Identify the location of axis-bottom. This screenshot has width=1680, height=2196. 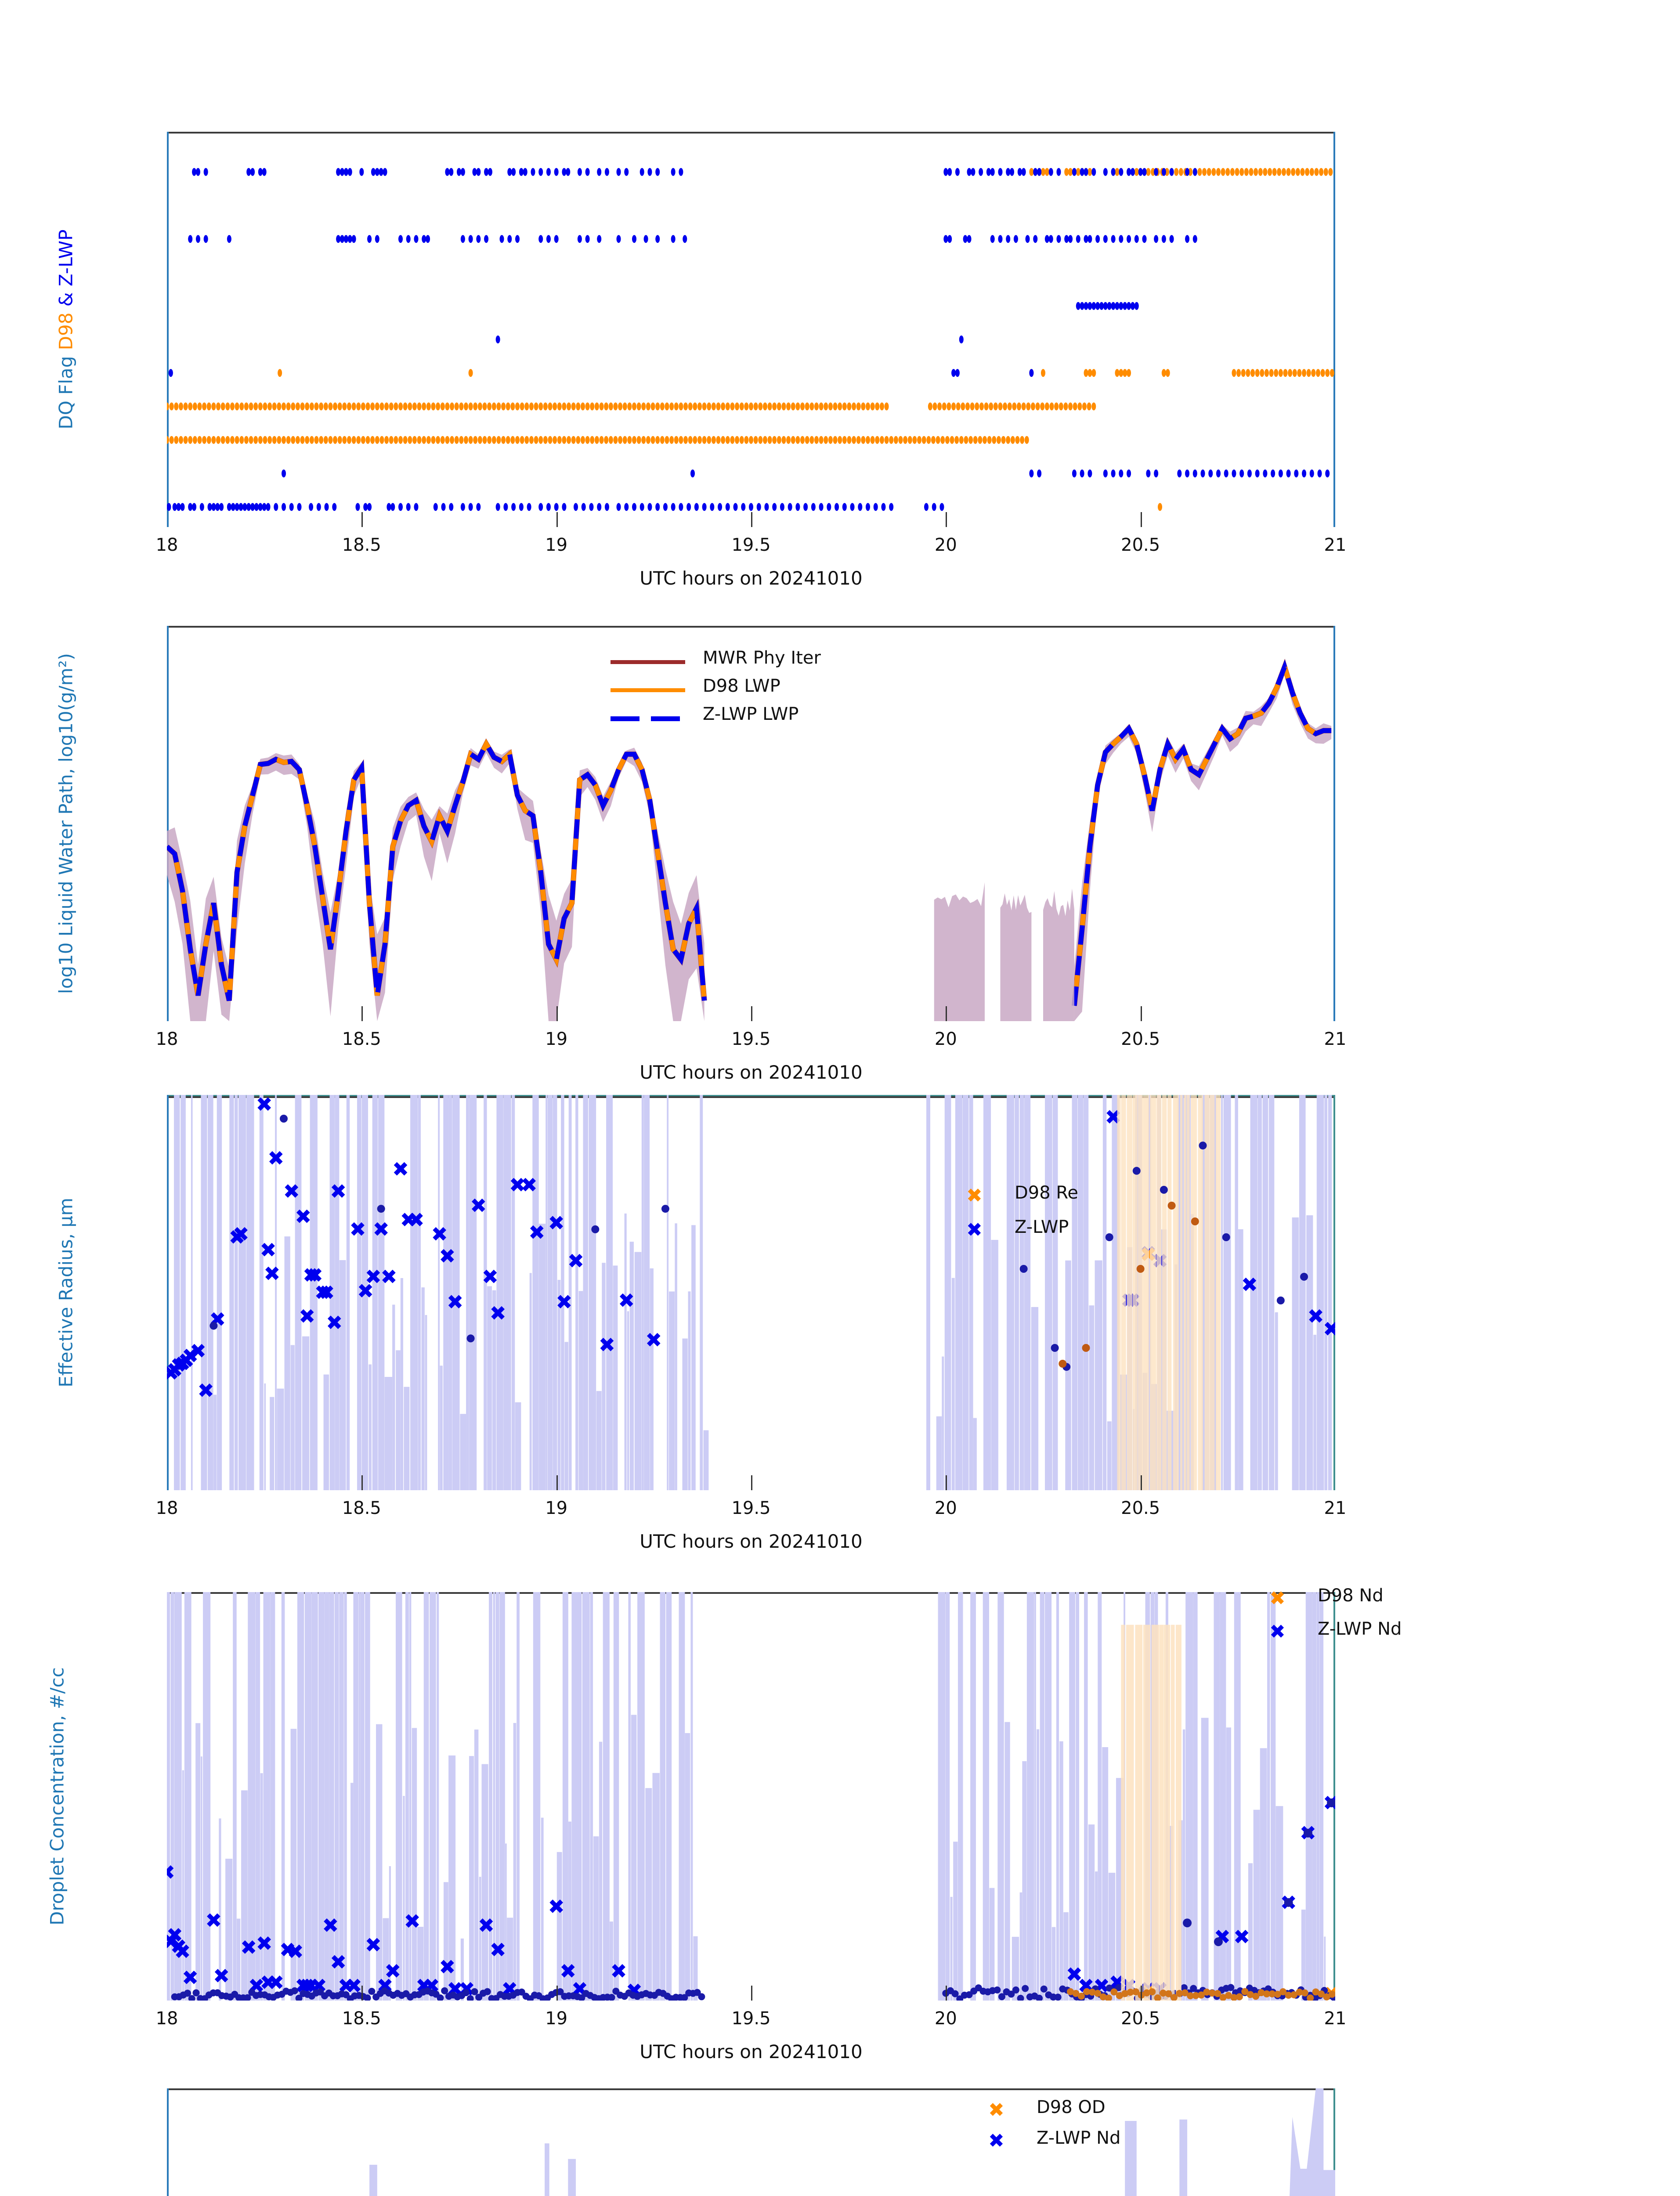
(751, 2089).